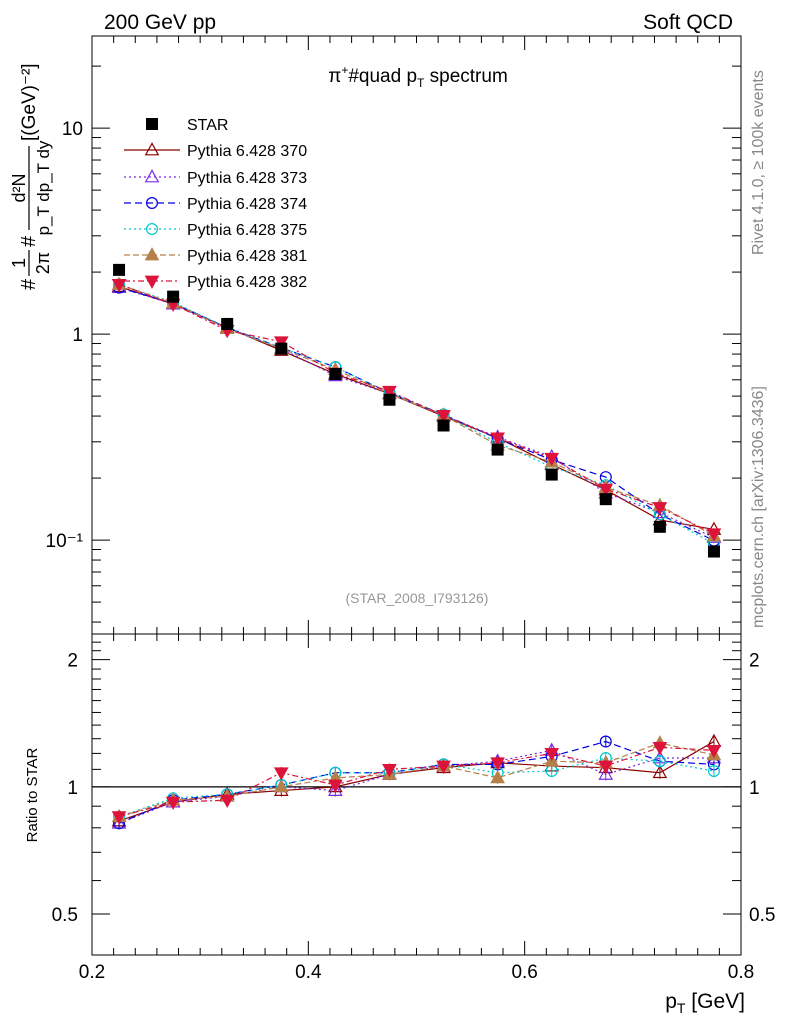 The image size is (786, 1024). Describe the element at coordinates (32, 794) in the screenshot. I see `ratio-ylabel: Ratio to STAR` at that location.